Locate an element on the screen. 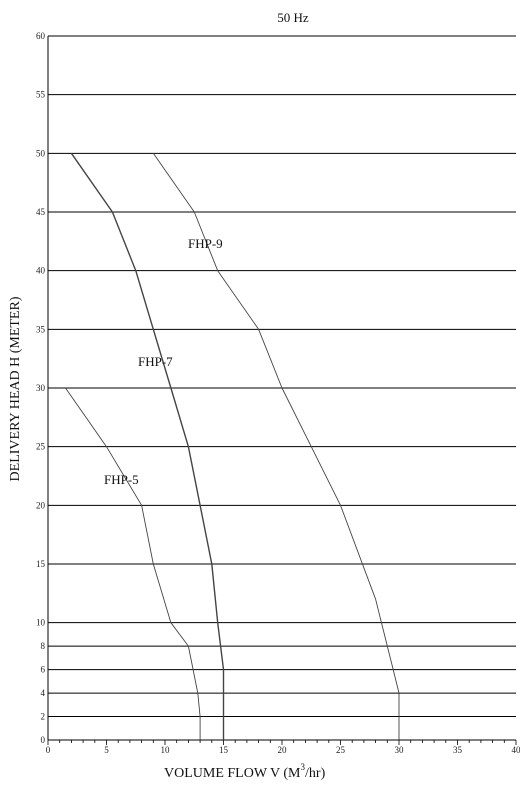 Image resolution: width=520 pixels, height=785 pixels. y-tick-label: 8 is located at coordinates (43, 646).